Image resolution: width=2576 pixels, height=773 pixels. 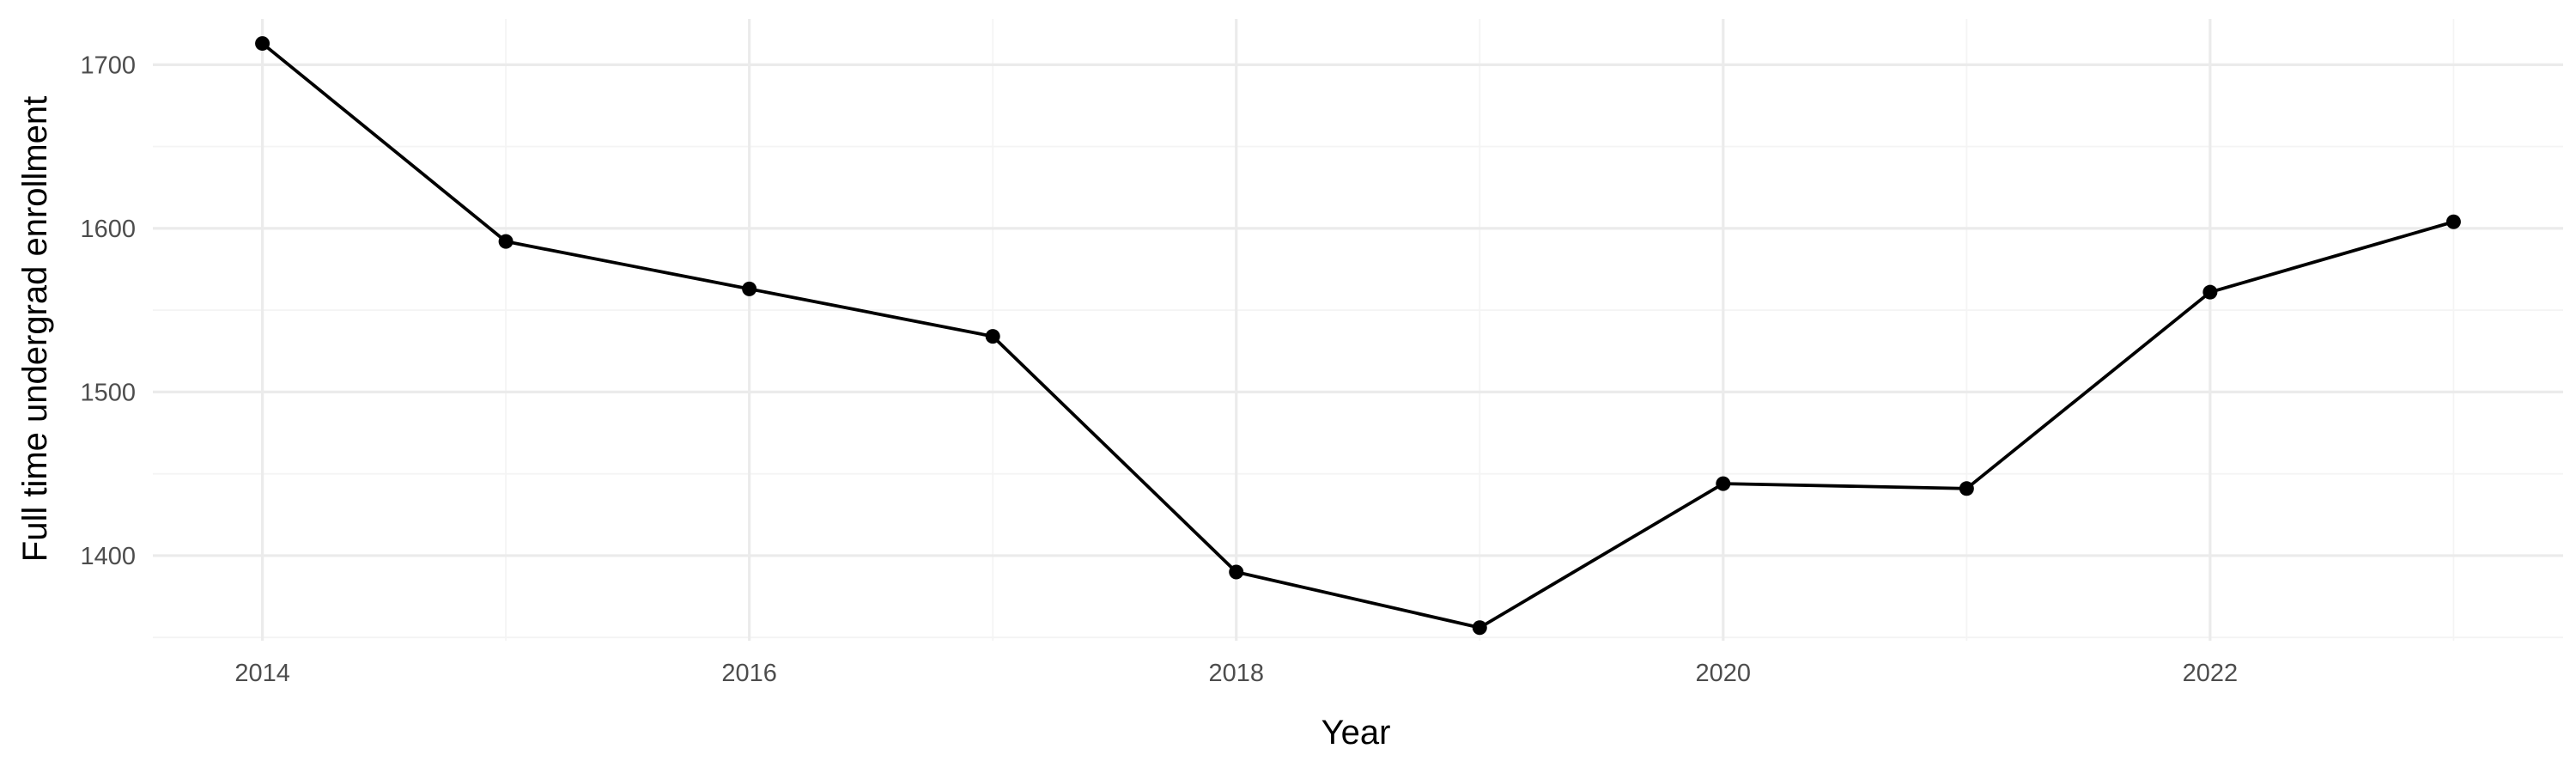 What do you see at coordinates (1356, 733) in the screenshot?
I see `x-axis-title: Year` at bounding box center [1356, 733].